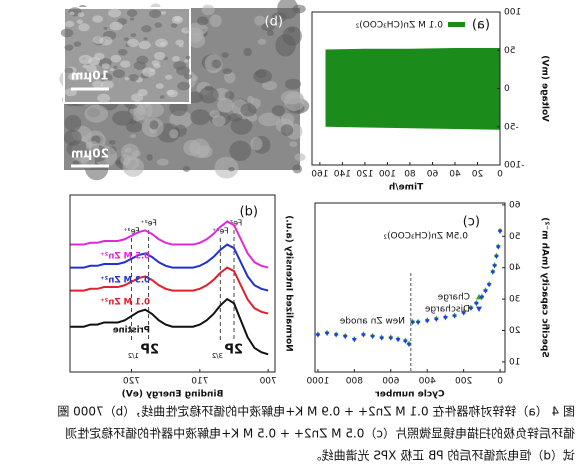  What do you see at coordinates (148, 223) in the screenshot?
I see `guide-label: Fe²⁺` at bounding box center [148, 223].